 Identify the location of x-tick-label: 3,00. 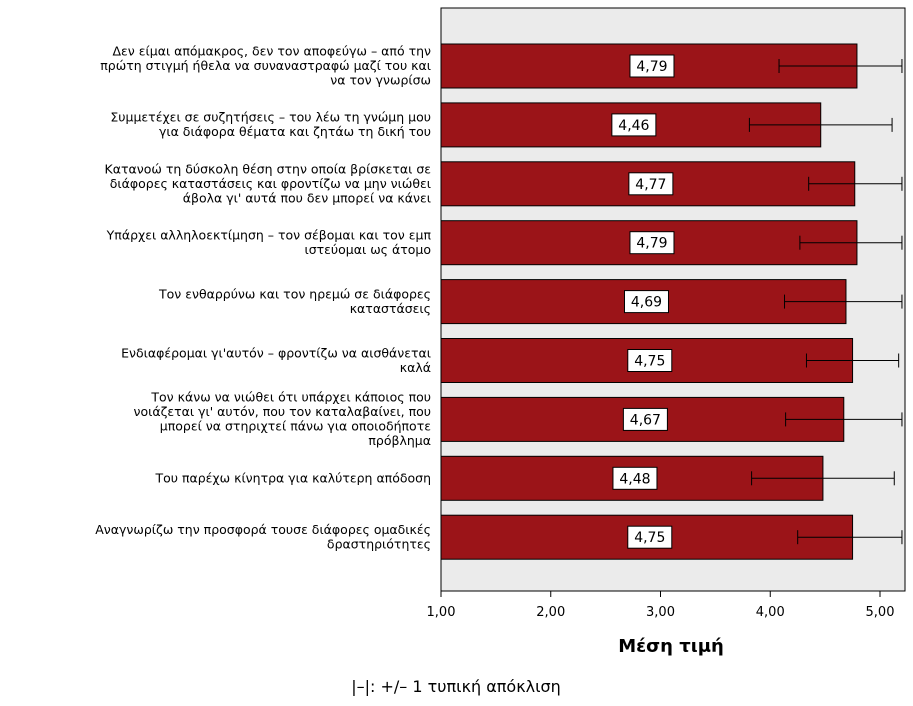
(660, 612).